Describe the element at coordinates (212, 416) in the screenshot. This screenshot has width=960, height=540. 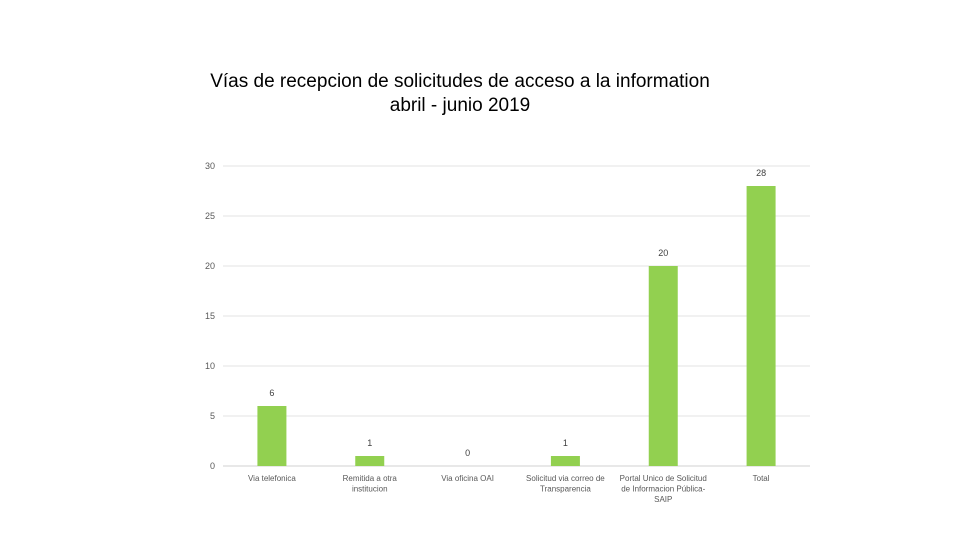
I see `y-tick-label: 5` at that location.